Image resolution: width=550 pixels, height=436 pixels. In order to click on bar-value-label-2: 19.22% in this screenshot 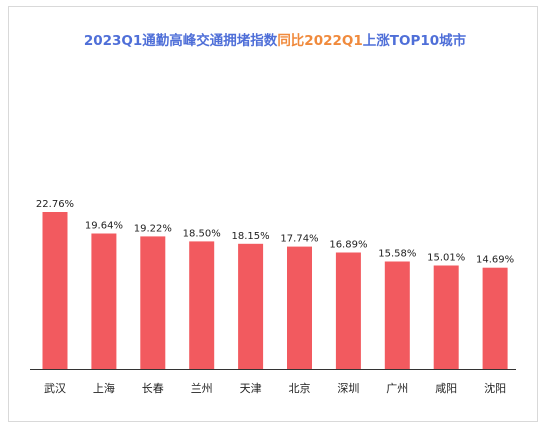, I will do `click(153, 228)`.